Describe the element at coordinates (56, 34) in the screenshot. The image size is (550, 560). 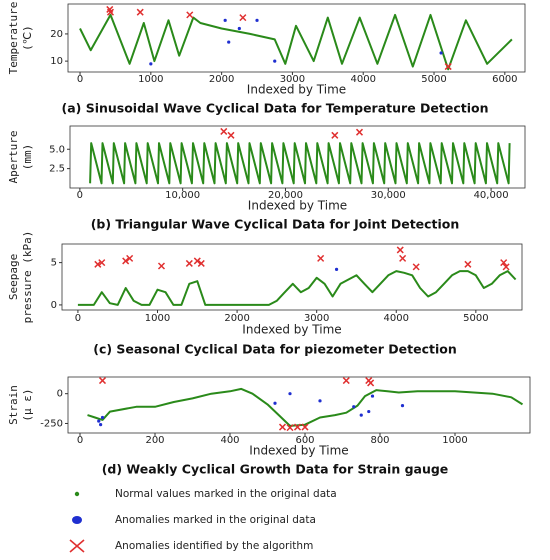
I see `y-tick-label: 20` at that location.